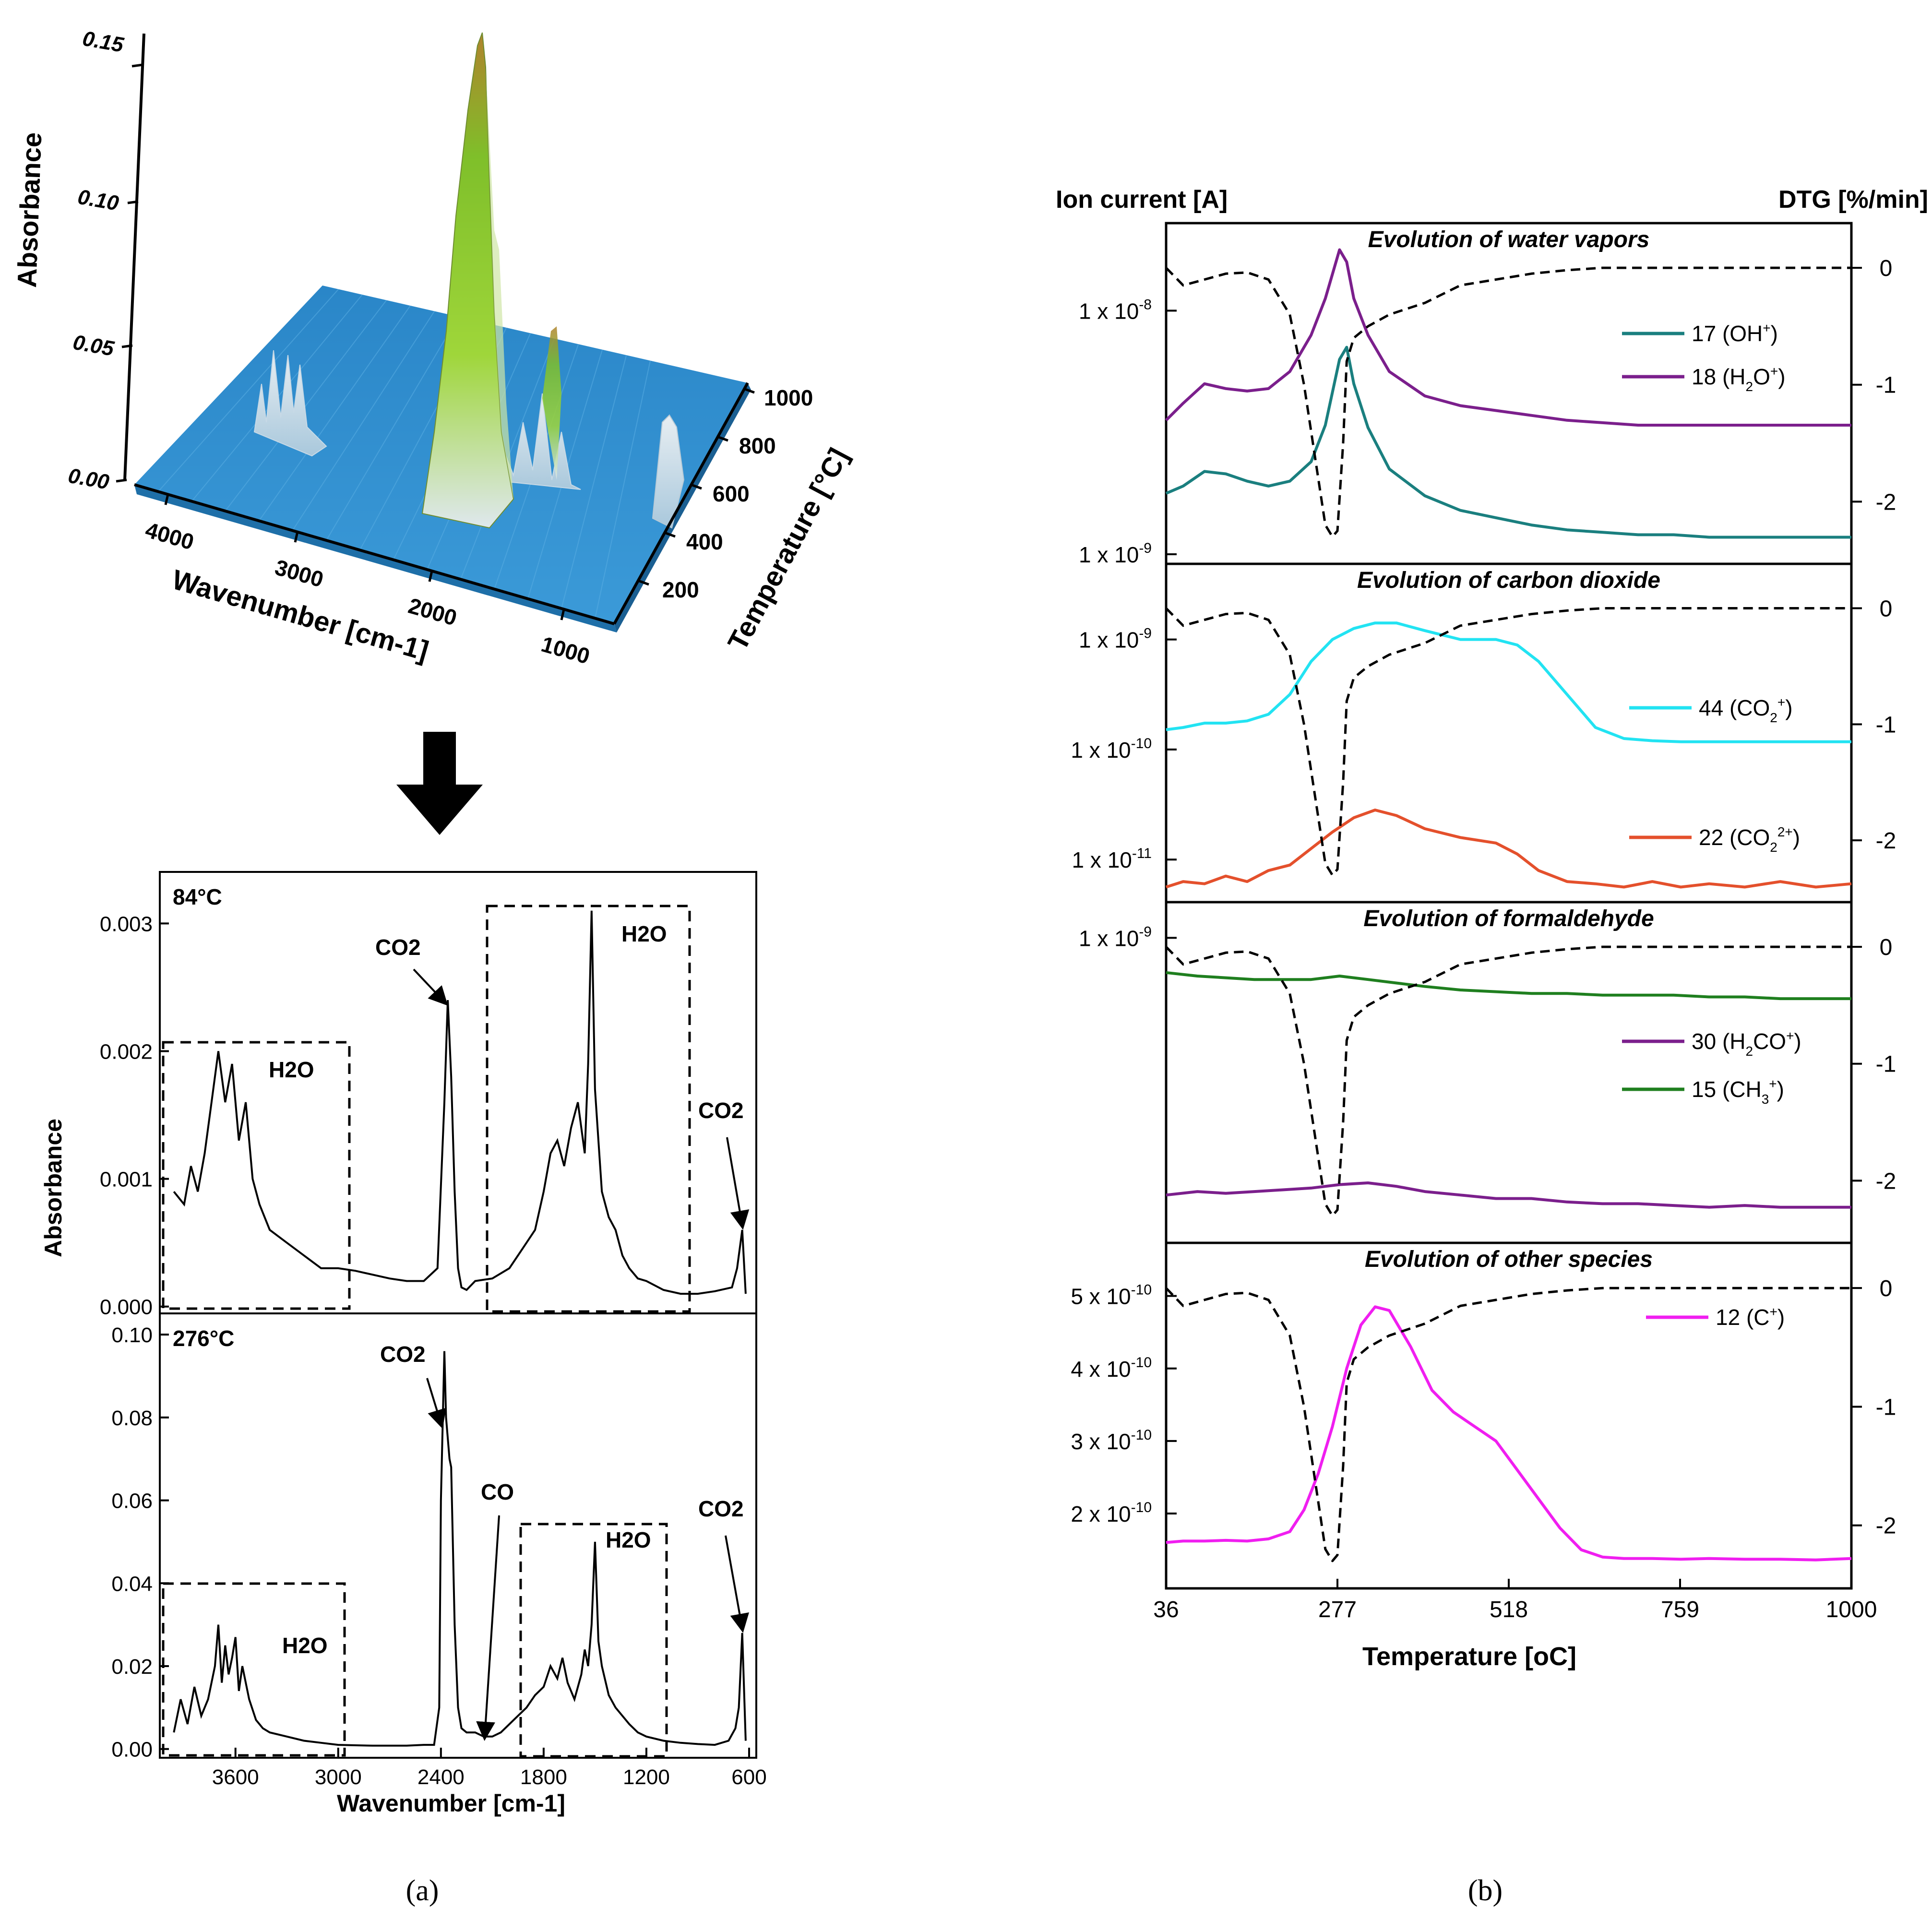 The width and height of the screenshot is (1932, 1919). I want to click on x-tick-label: 1800, so click(543, 1777).